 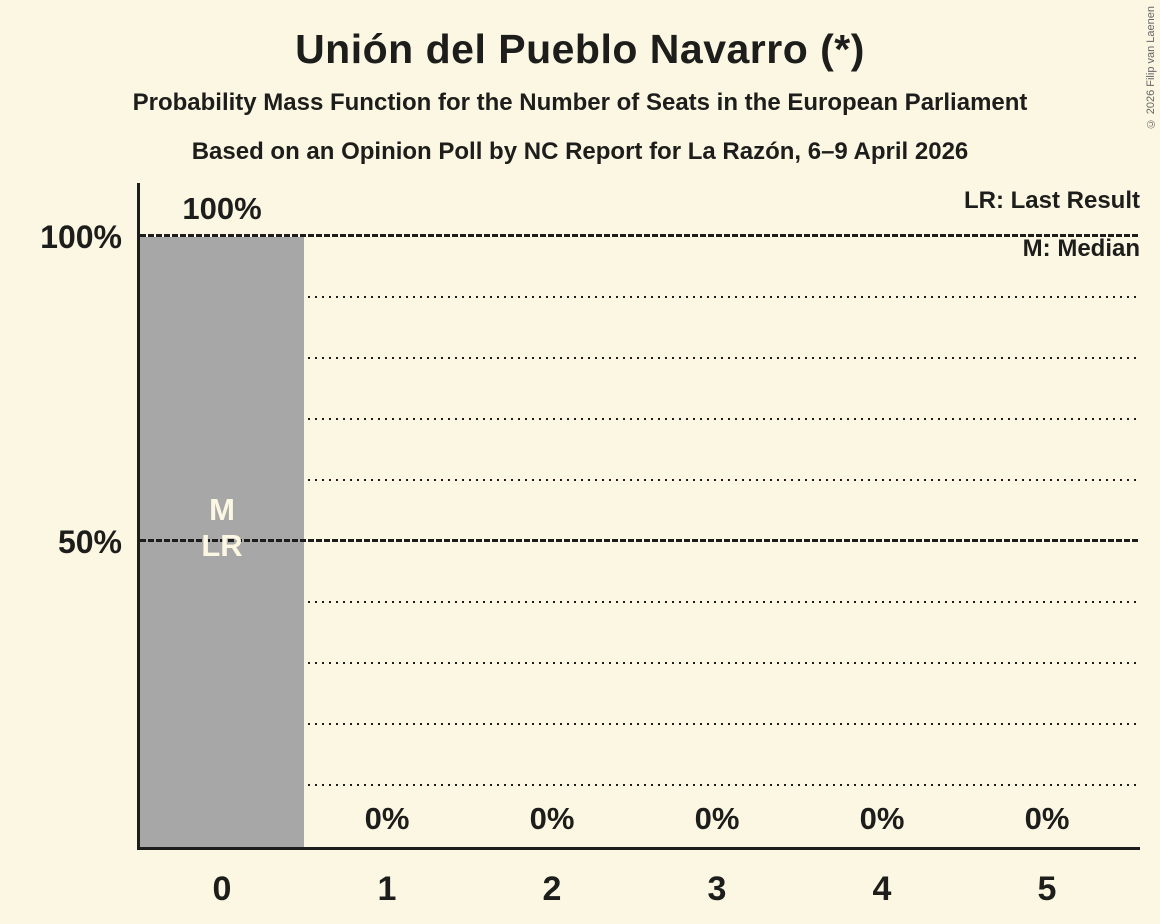 What do you see at coordinates (1051, 200) in the screenshot?
I see `legend-last-result: LR: Last Result` at bounding box center [1051, 200].